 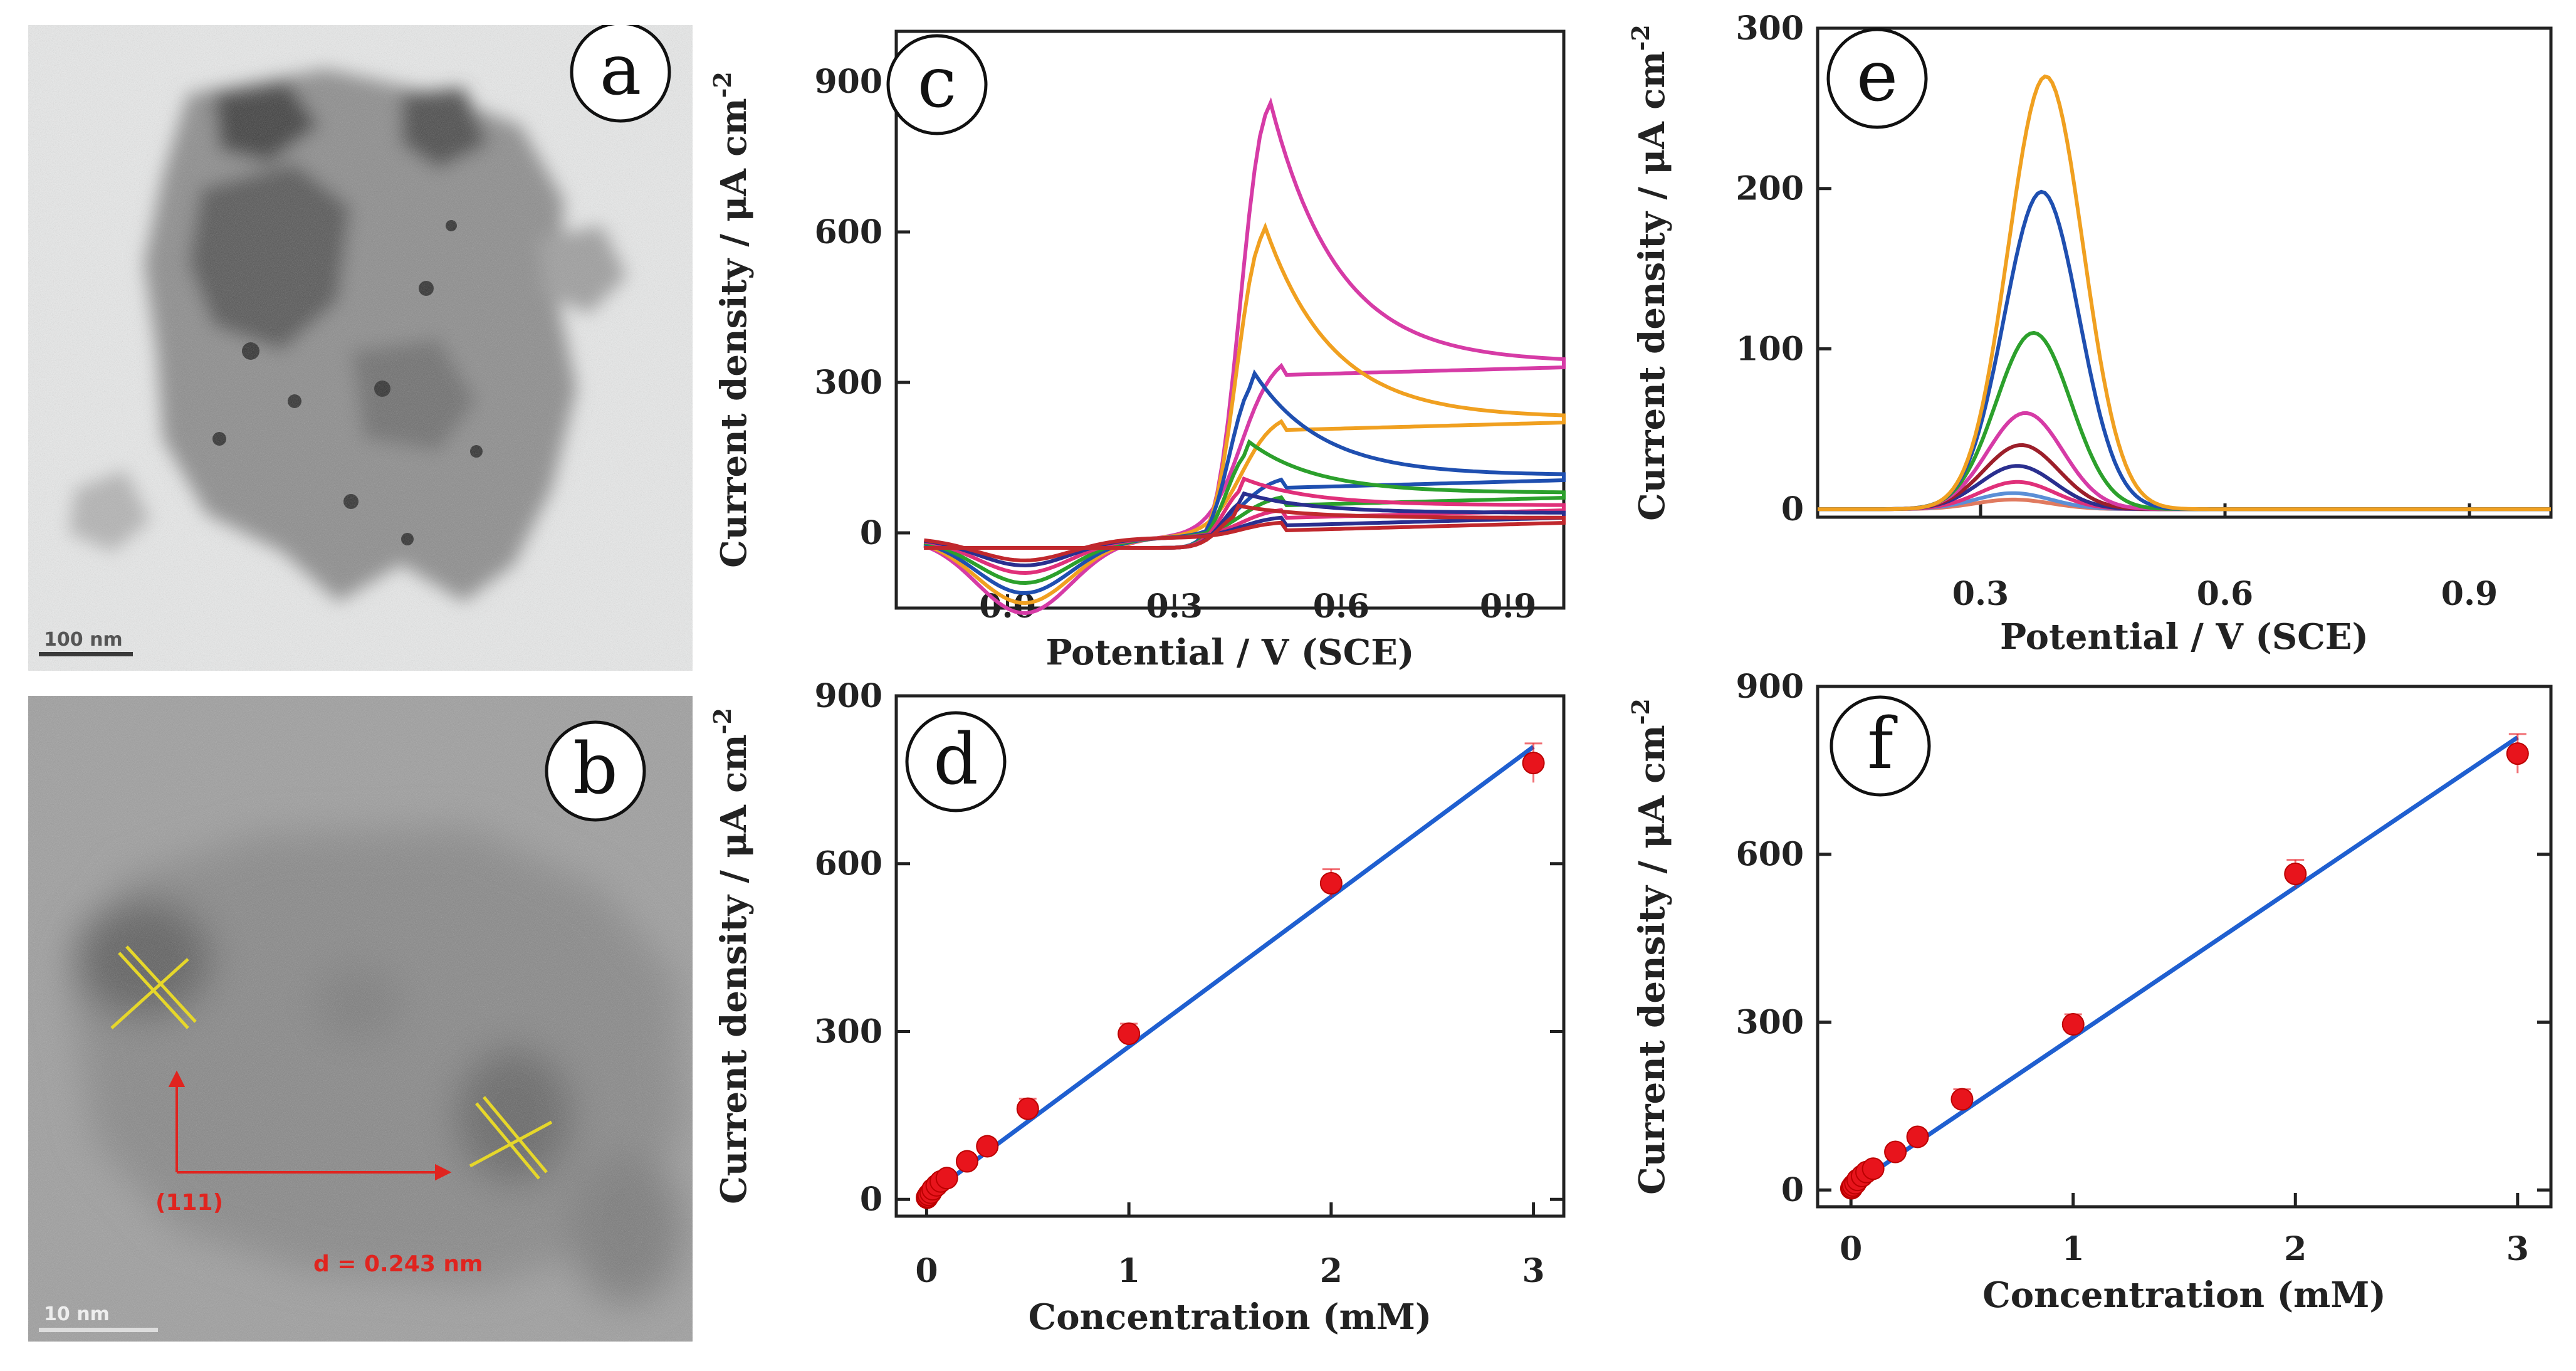 What do you see at coordinates (2184, 962) in the screenshot?
I see `fit-line-f` at bounding box center [2184, 962].